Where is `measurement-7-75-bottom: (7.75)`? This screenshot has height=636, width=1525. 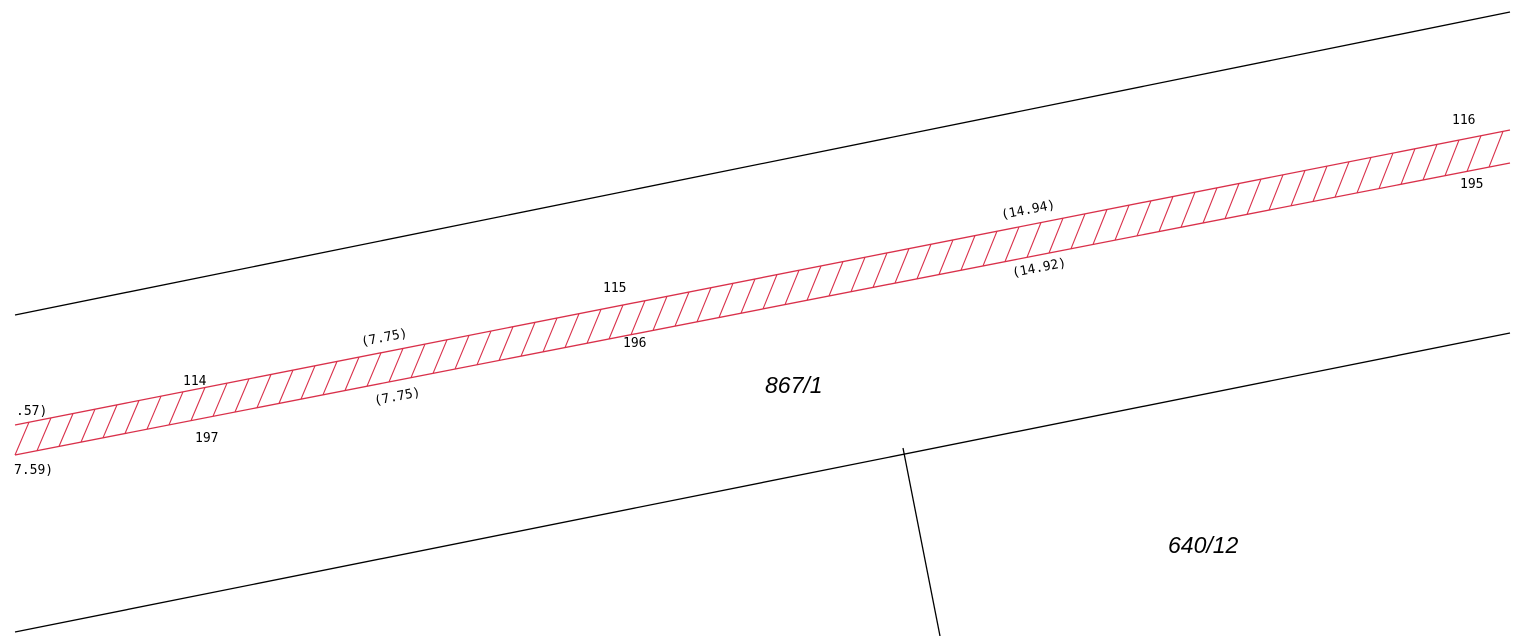
measurement-7-75-bottom: (7.75) is located at coordinates (397, 397).